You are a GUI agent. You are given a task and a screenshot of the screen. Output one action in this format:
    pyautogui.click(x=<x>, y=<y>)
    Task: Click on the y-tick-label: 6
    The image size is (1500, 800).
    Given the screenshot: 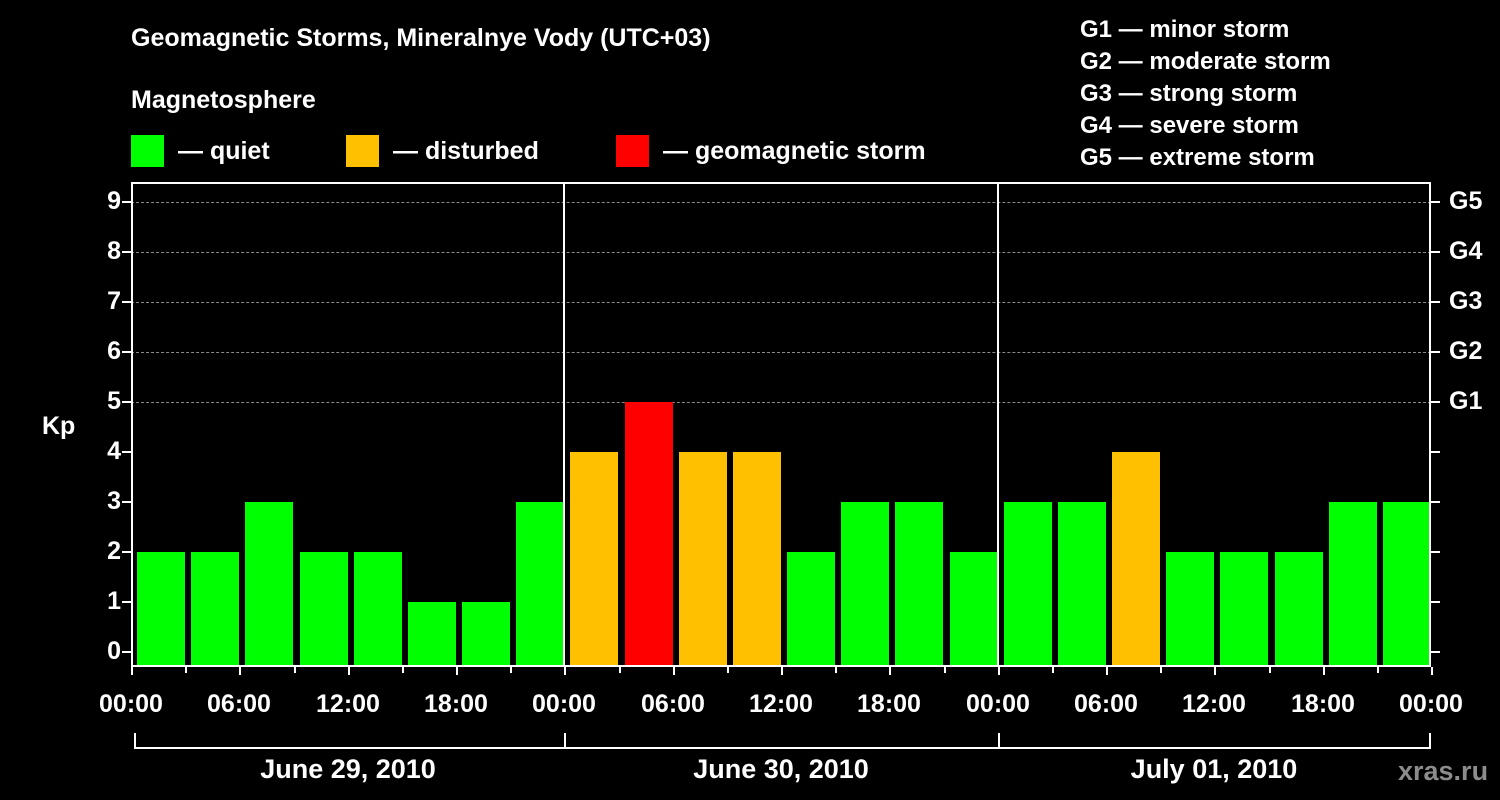 What is the action you would take?
    pyautogui.click(x=114, y=351)
    